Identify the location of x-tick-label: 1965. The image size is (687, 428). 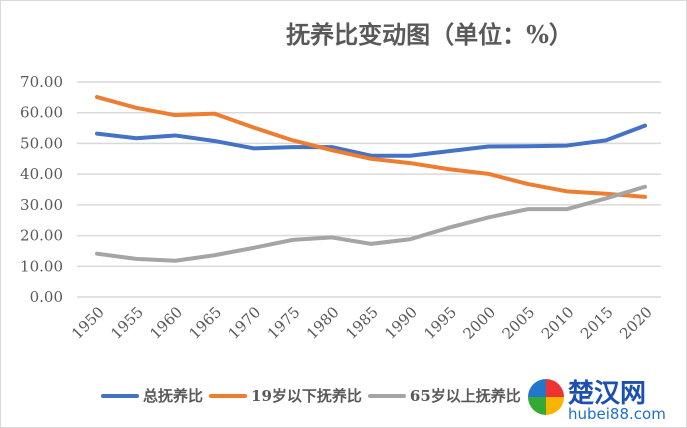
(206, 323).